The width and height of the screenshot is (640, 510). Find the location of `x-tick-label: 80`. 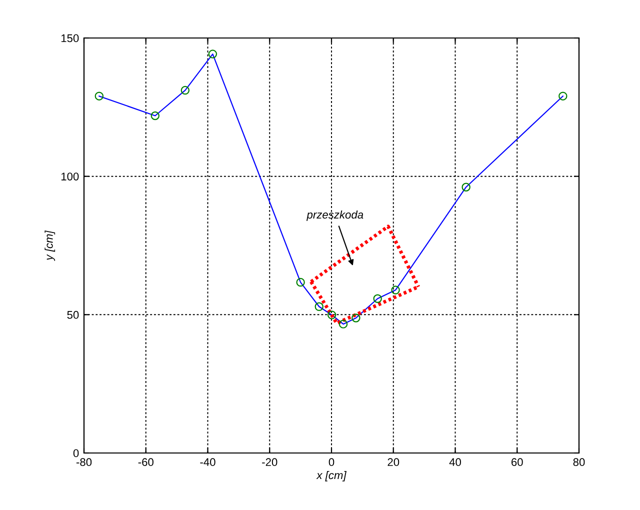

x-tick-label: 80 is located at coordinates (579, 462).